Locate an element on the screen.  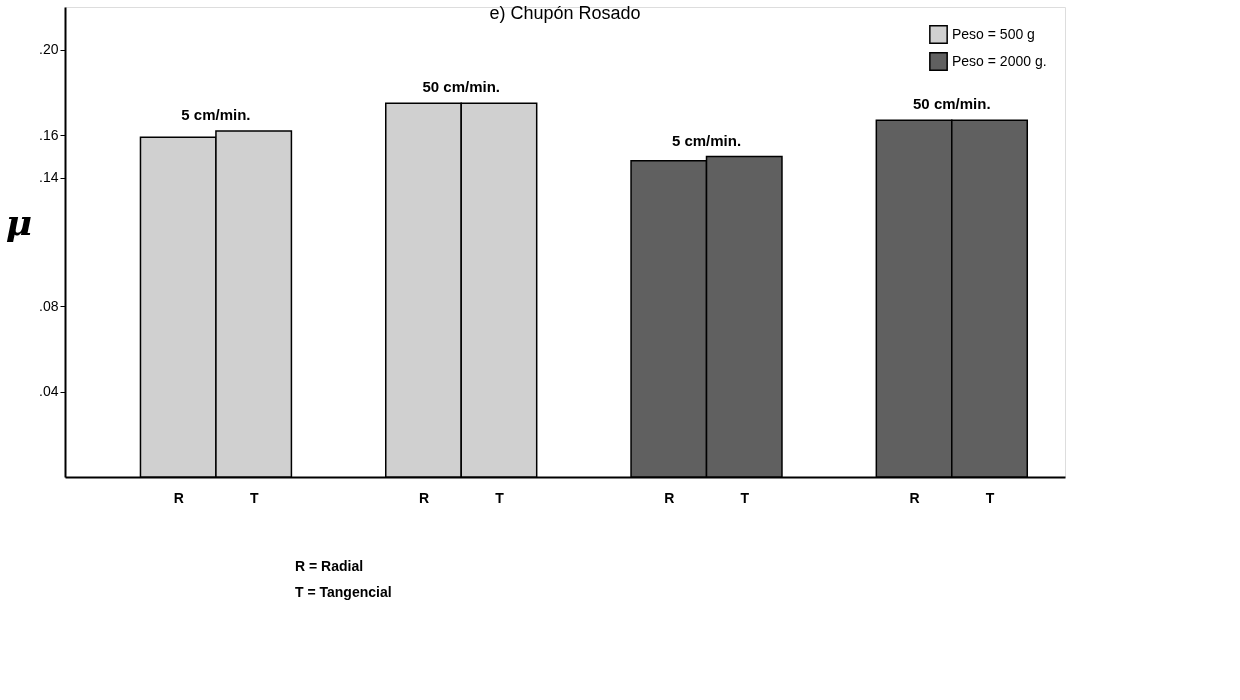
y-tick-label: .08 is located at coordinates (49, 305).